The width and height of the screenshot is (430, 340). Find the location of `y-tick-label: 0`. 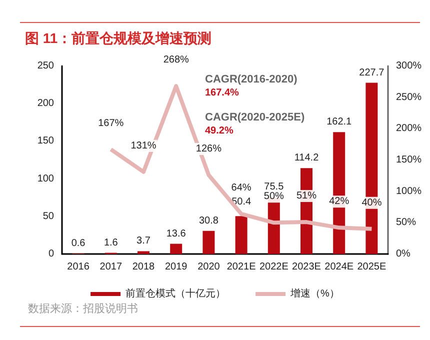

y-tick-label: 0 is located at coordinates (51, 254).